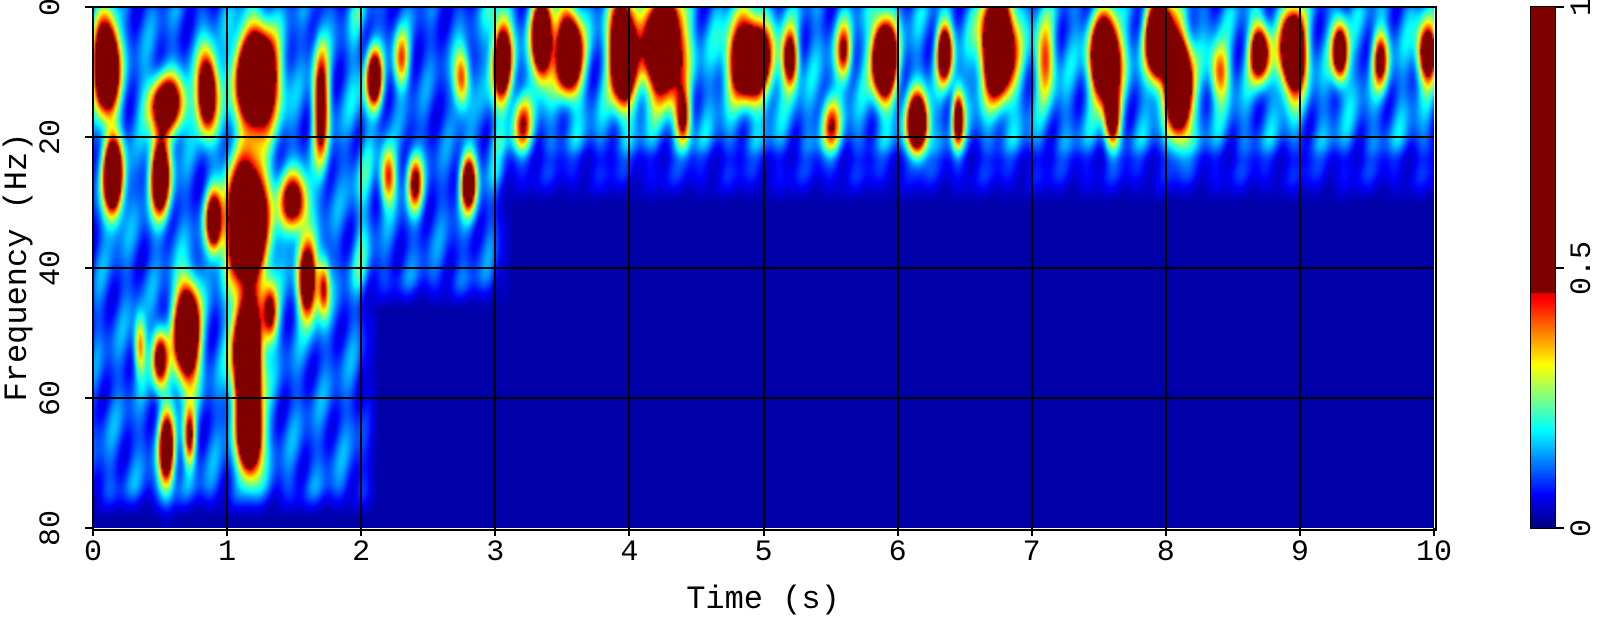 Image resolution: width=1600 pixels, height=631 pixels. What do you see at coordinates (495, 553) in the screenshot?
I see `x-tick-label: 3` at bounding box center [495, 553].